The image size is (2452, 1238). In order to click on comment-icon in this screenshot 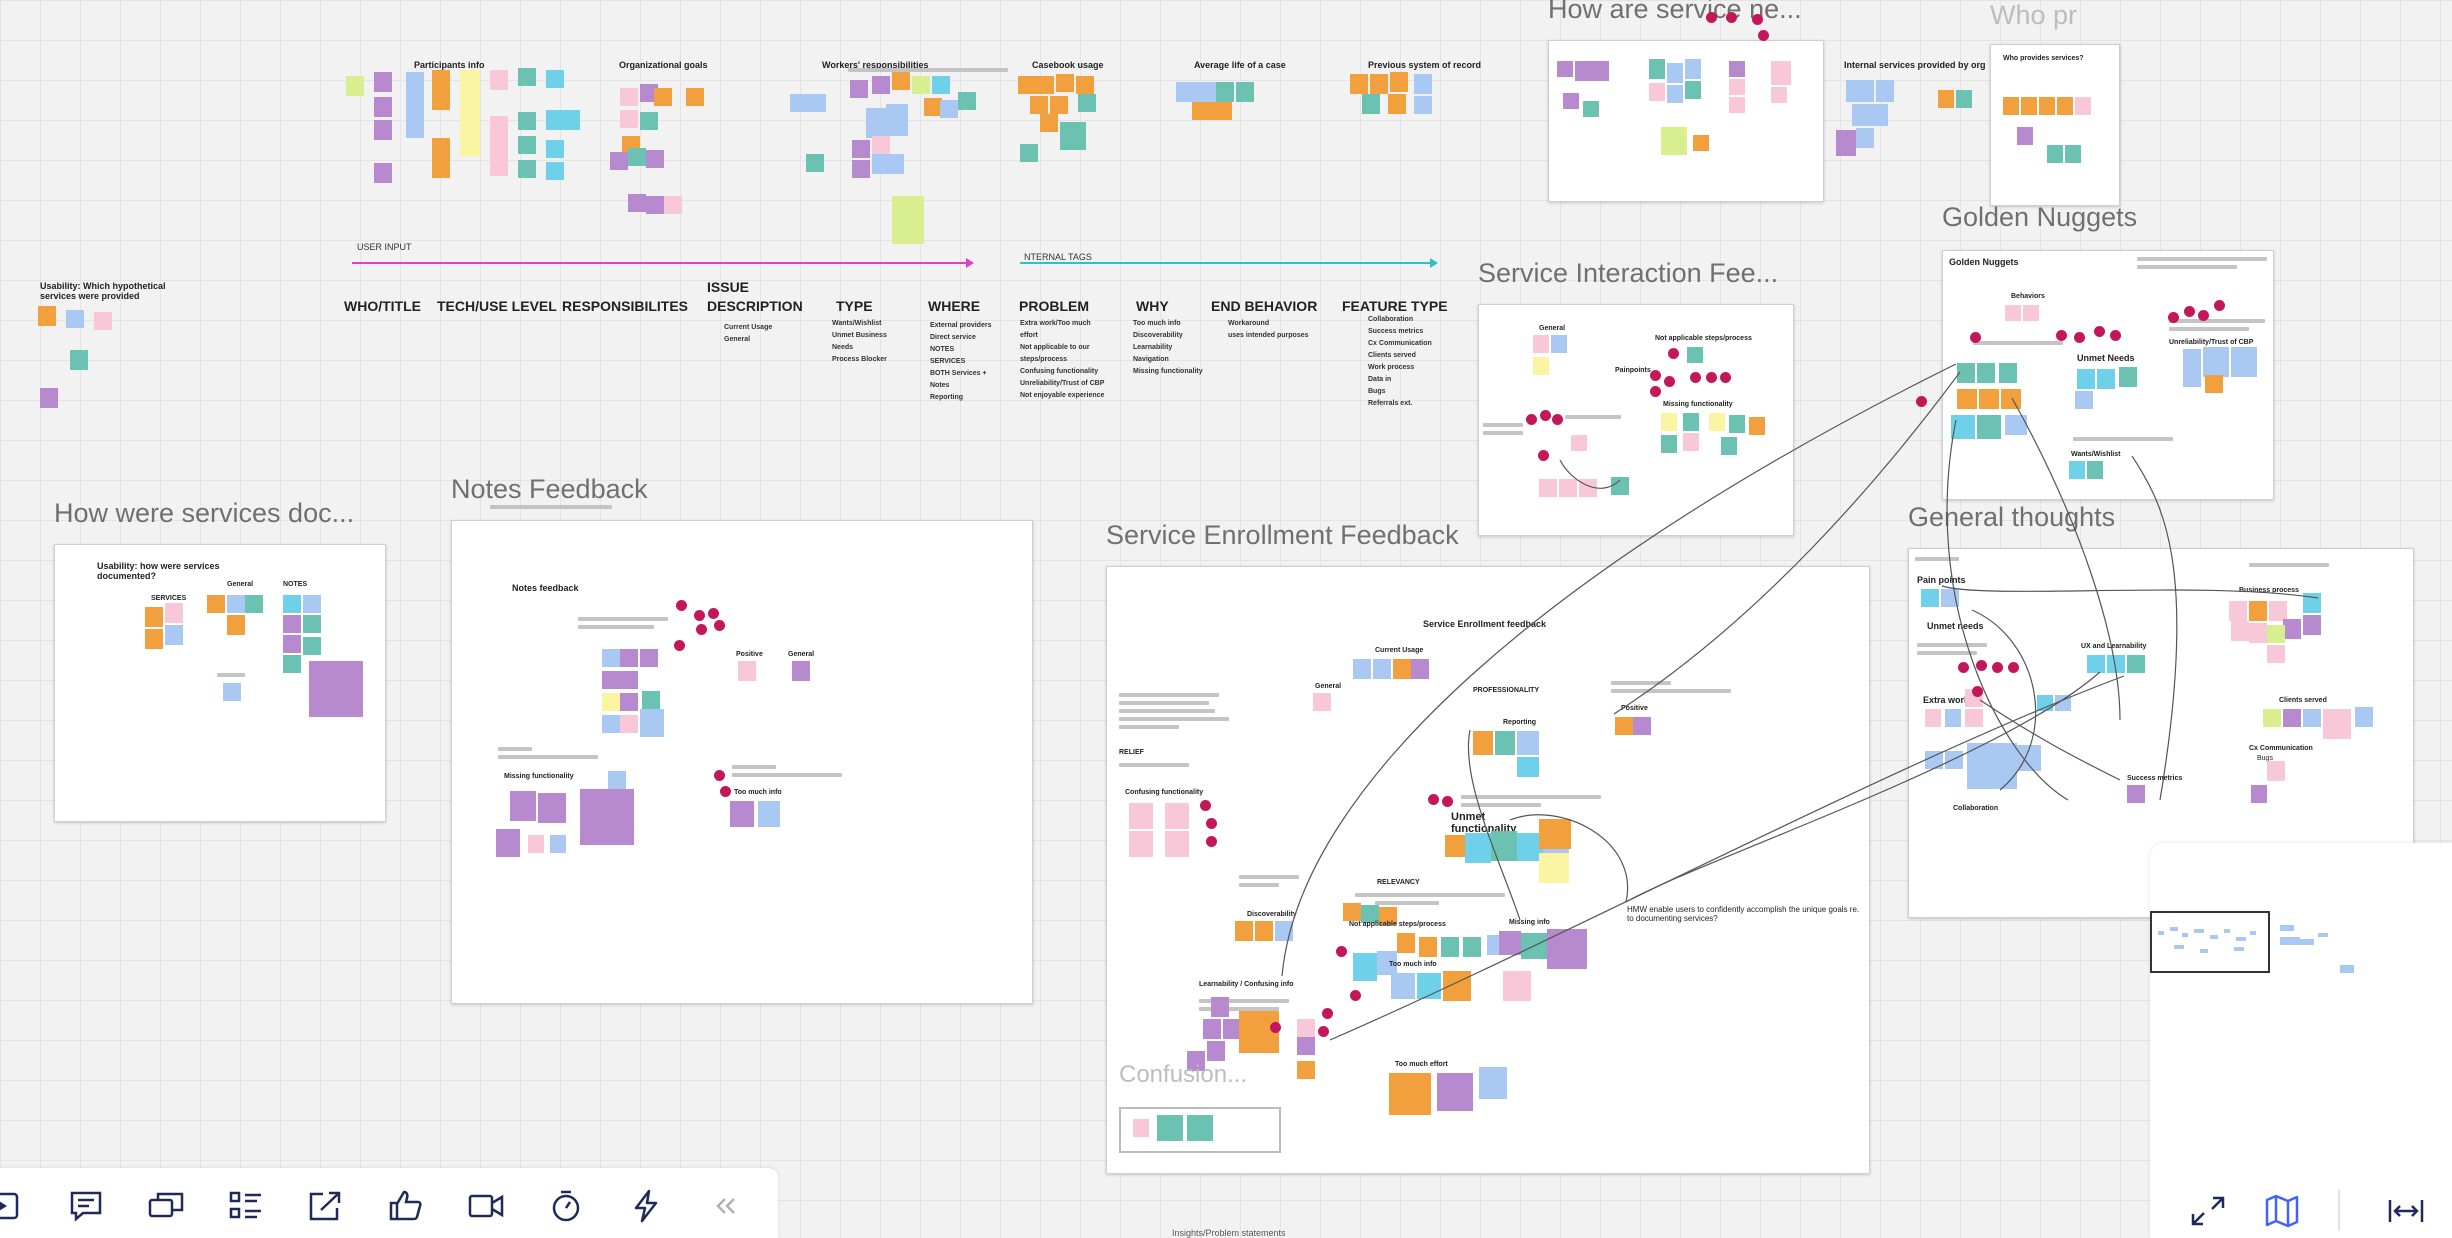, I will do `click(86, 1206)`.